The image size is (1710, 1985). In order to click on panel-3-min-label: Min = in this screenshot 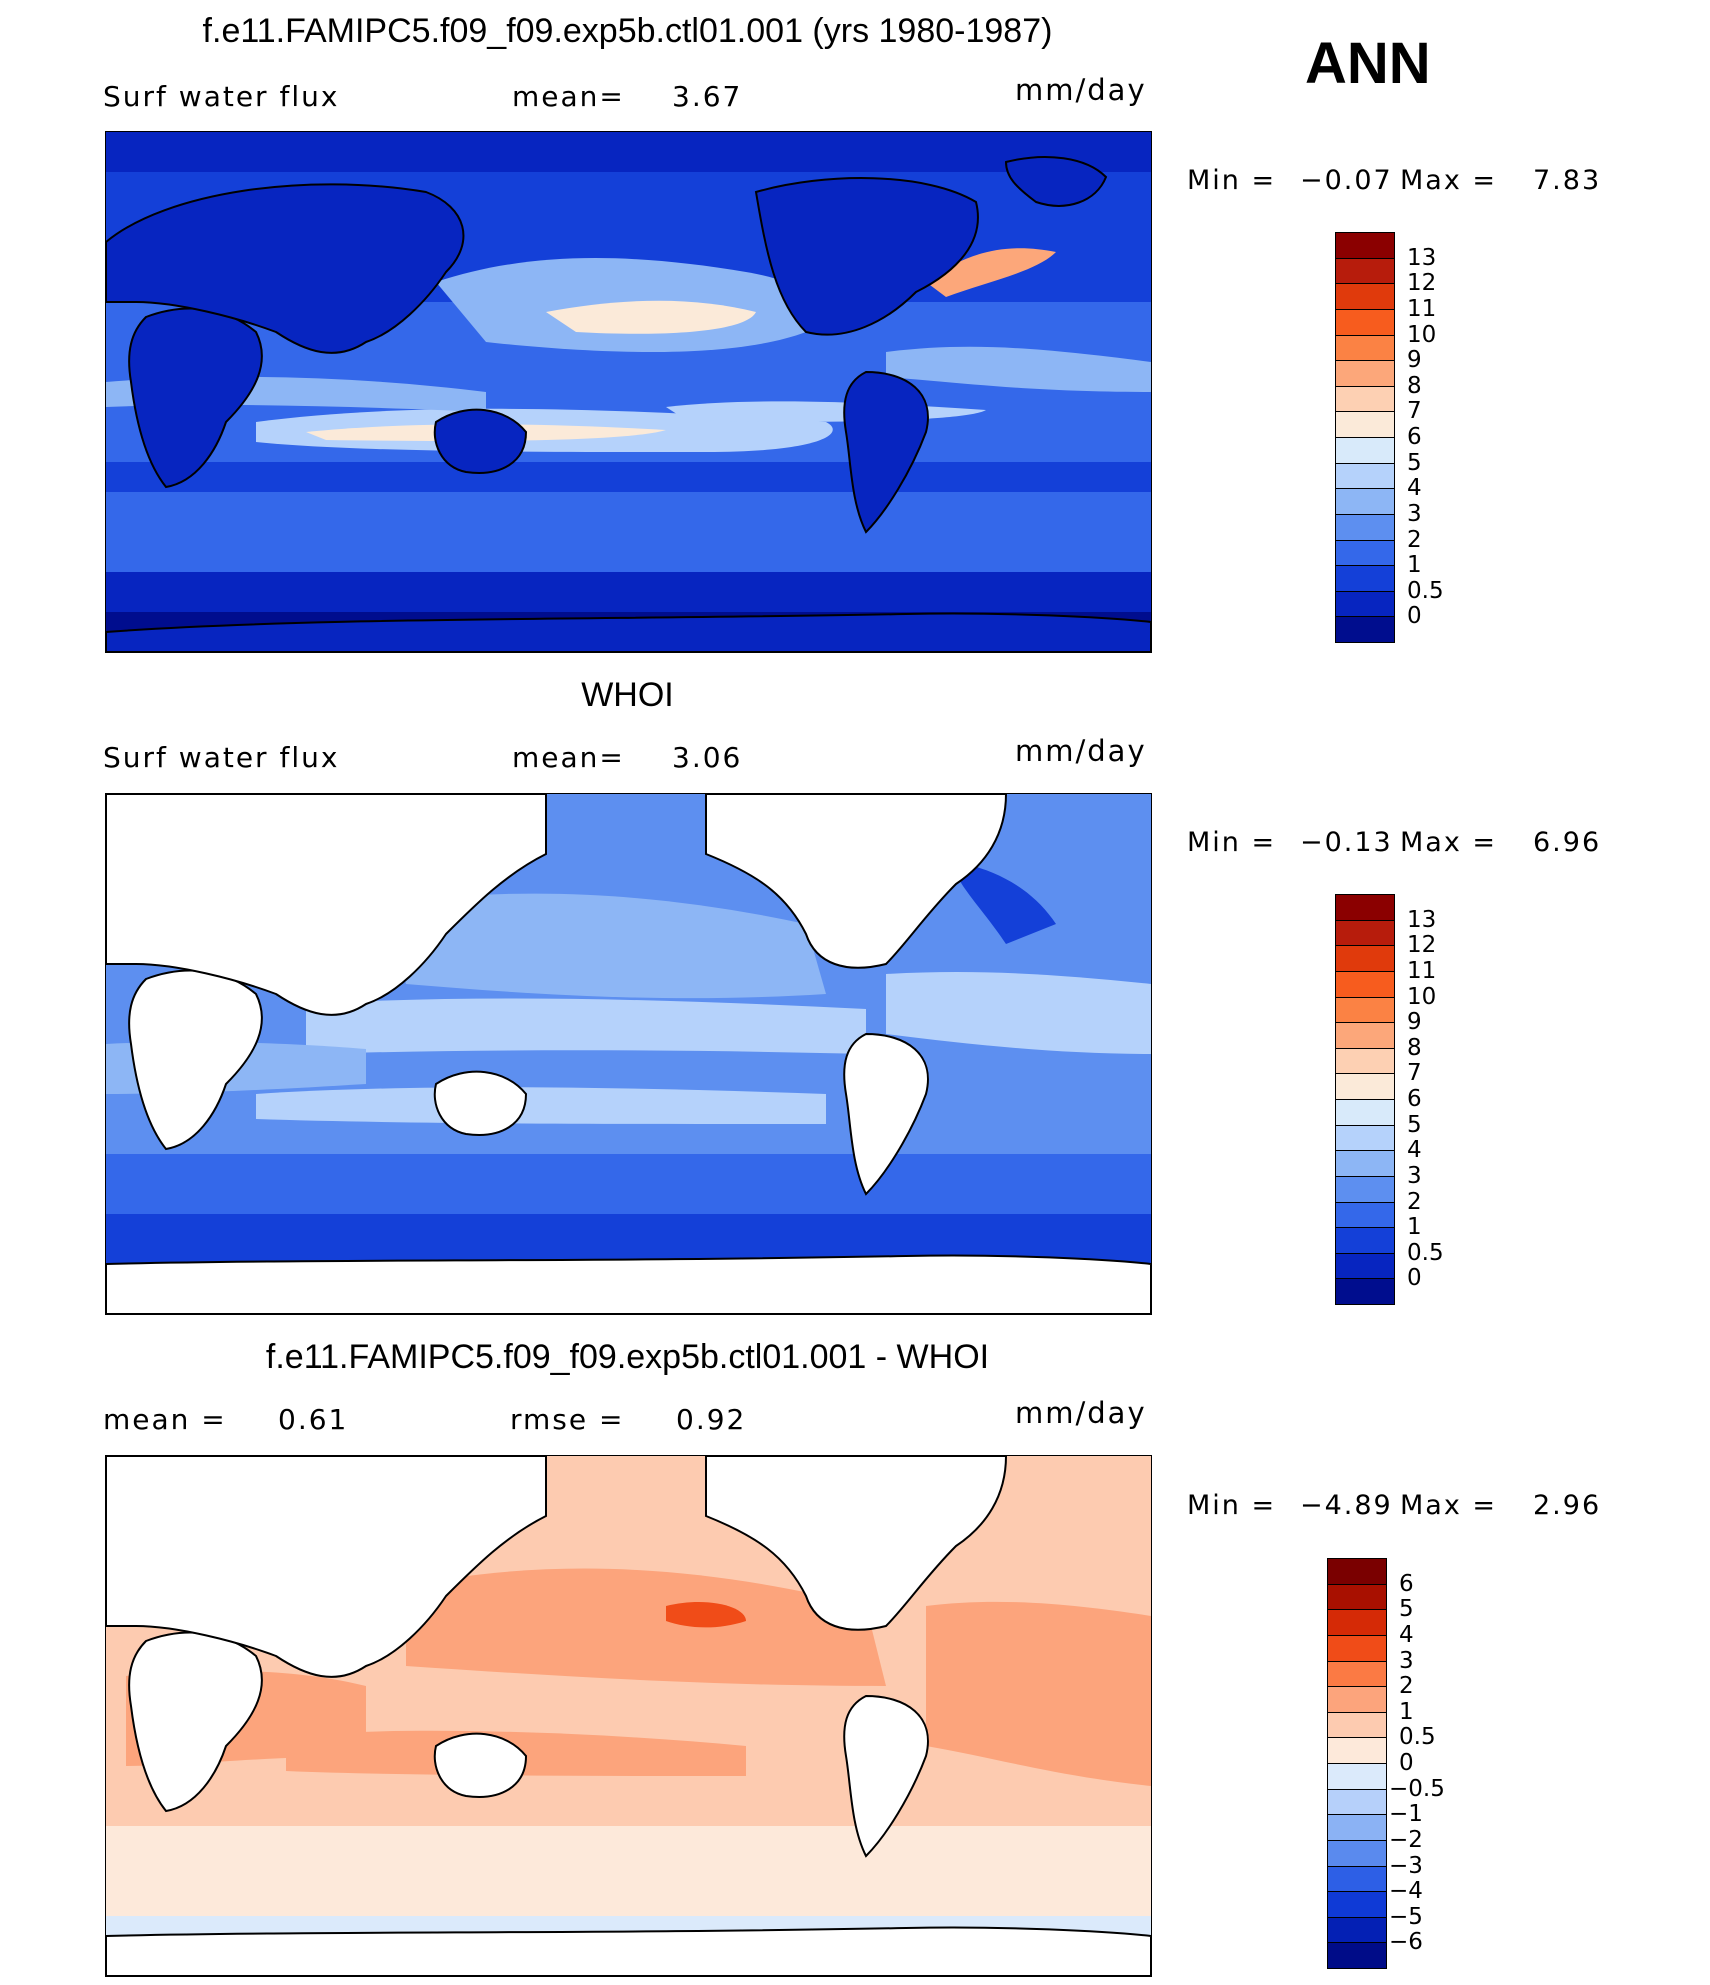, I will do `click(1232, 1505)`.